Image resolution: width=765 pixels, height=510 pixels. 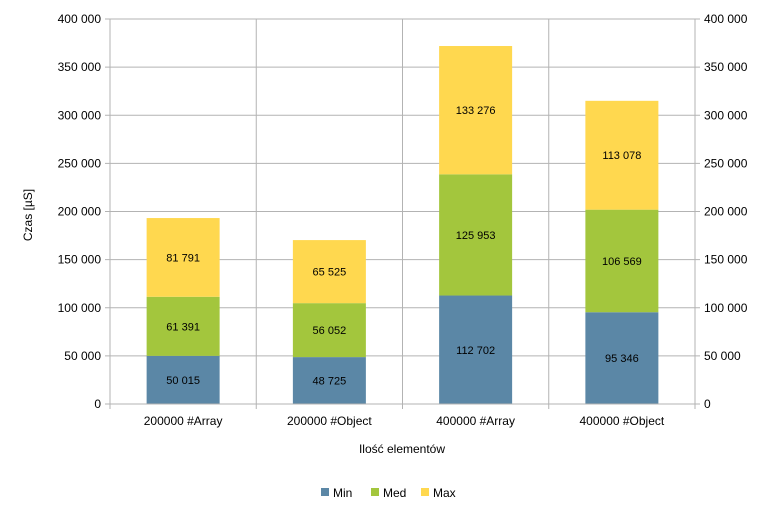 I want to click on y-tick-label-right: 400 000, so click(x=726, y=19).